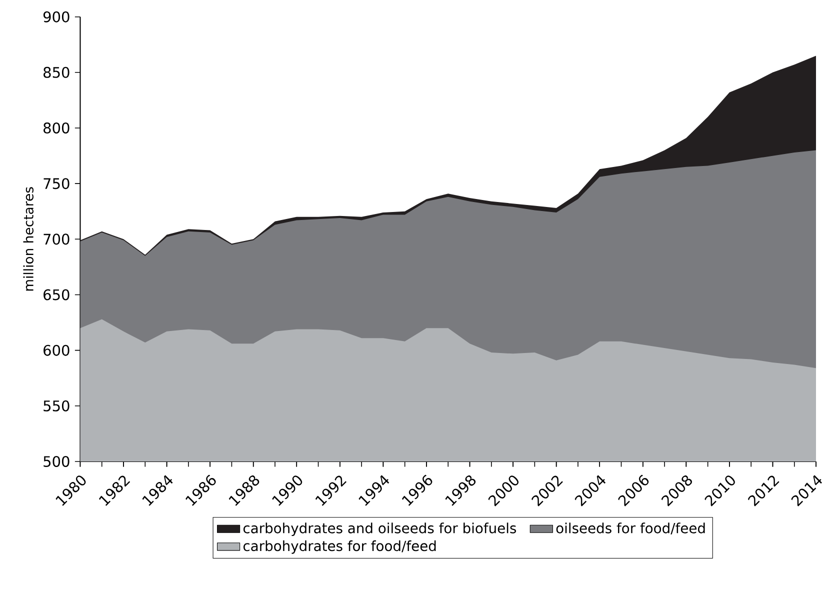 The image size is (830, 591). I want to click on y-tick-label: 600, so click(57, 350).